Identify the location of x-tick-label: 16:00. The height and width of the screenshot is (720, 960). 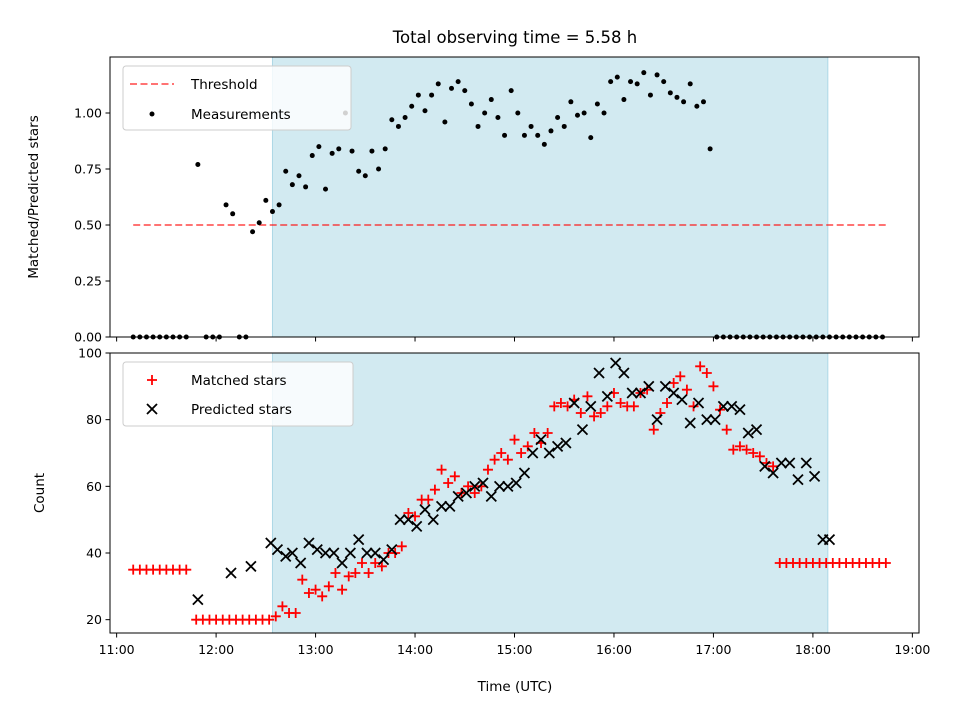
(614, 649).